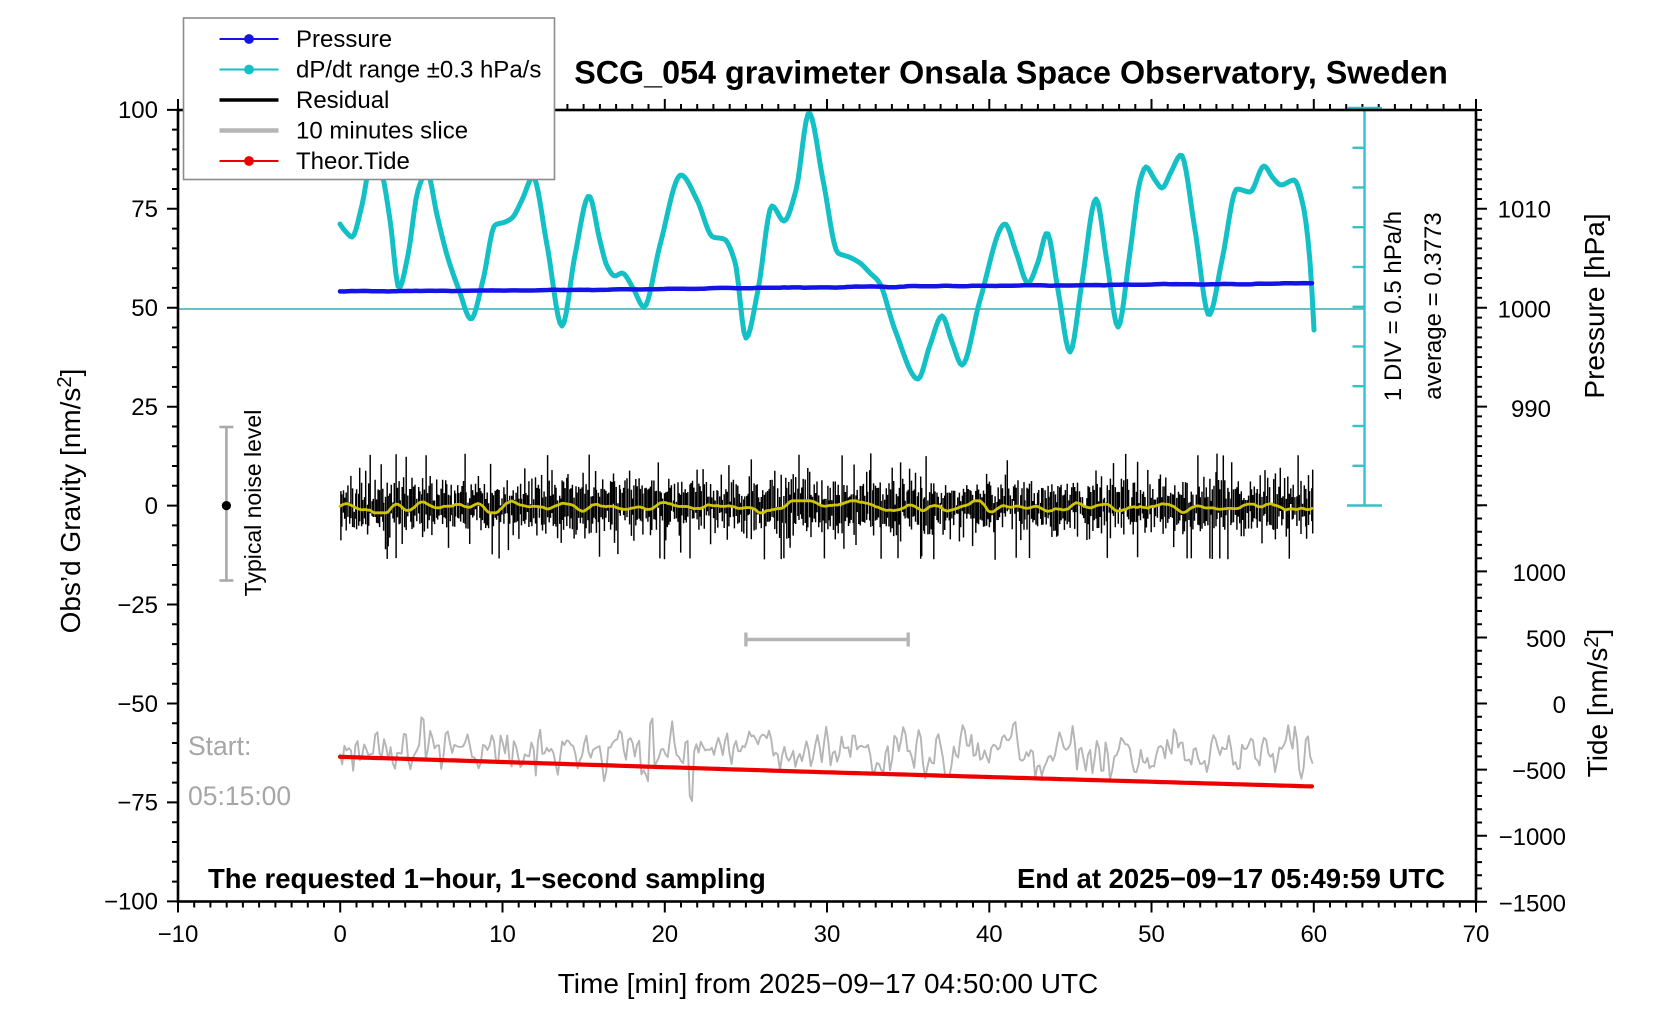  Describe the element at coordinates (382, 131) in the screenshot. I see `svg-text: 10 minutes slice` at that location.